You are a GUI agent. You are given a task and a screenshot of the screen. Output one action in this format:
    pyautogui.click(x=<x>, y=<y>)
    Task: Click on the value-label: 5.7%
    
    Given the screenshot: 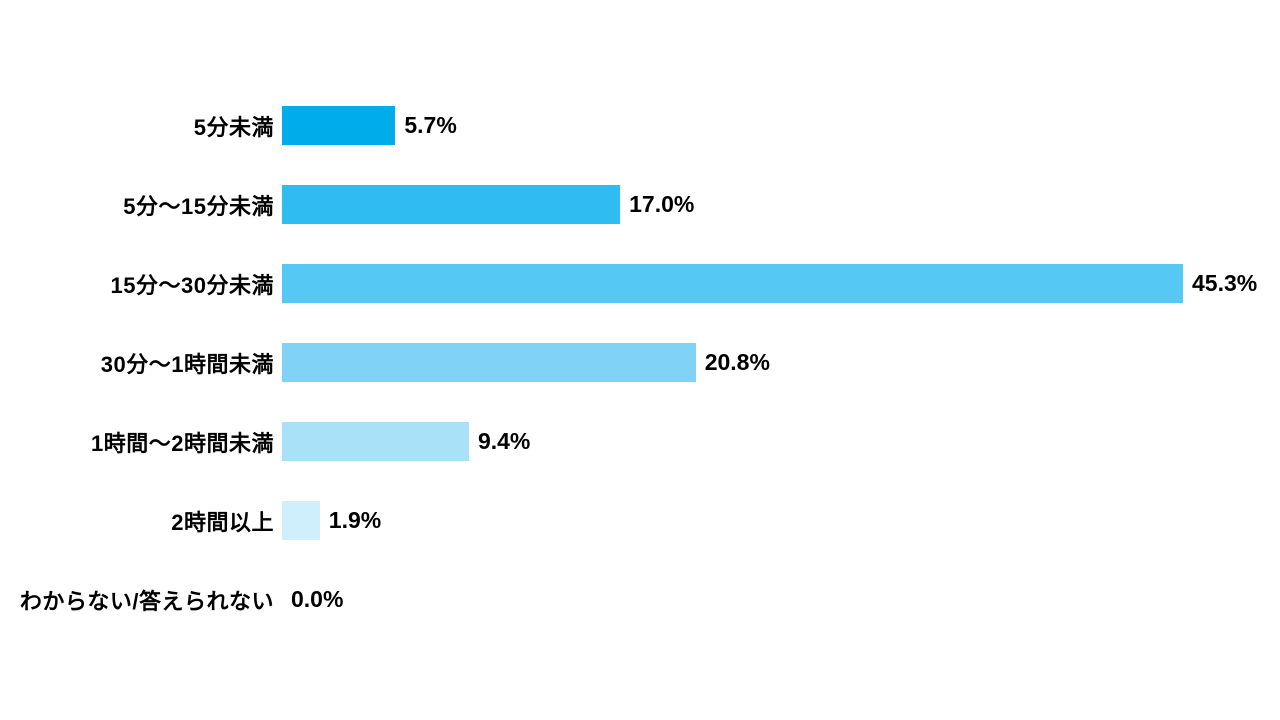 What is the action you would take?
    pyautogui.click(x=430, y=125)
    